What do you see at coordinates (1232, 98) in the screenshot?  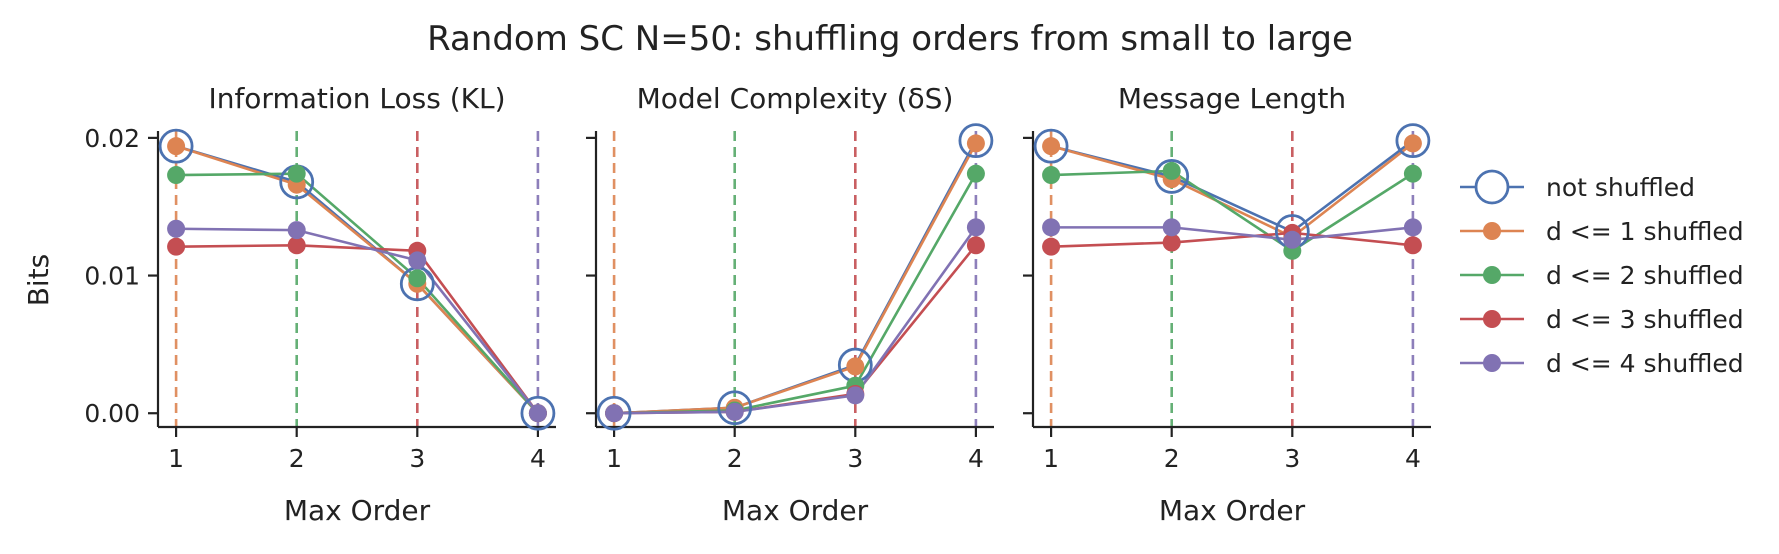 I see `panel-title: Message Length` at bounding box center [1232, 98].